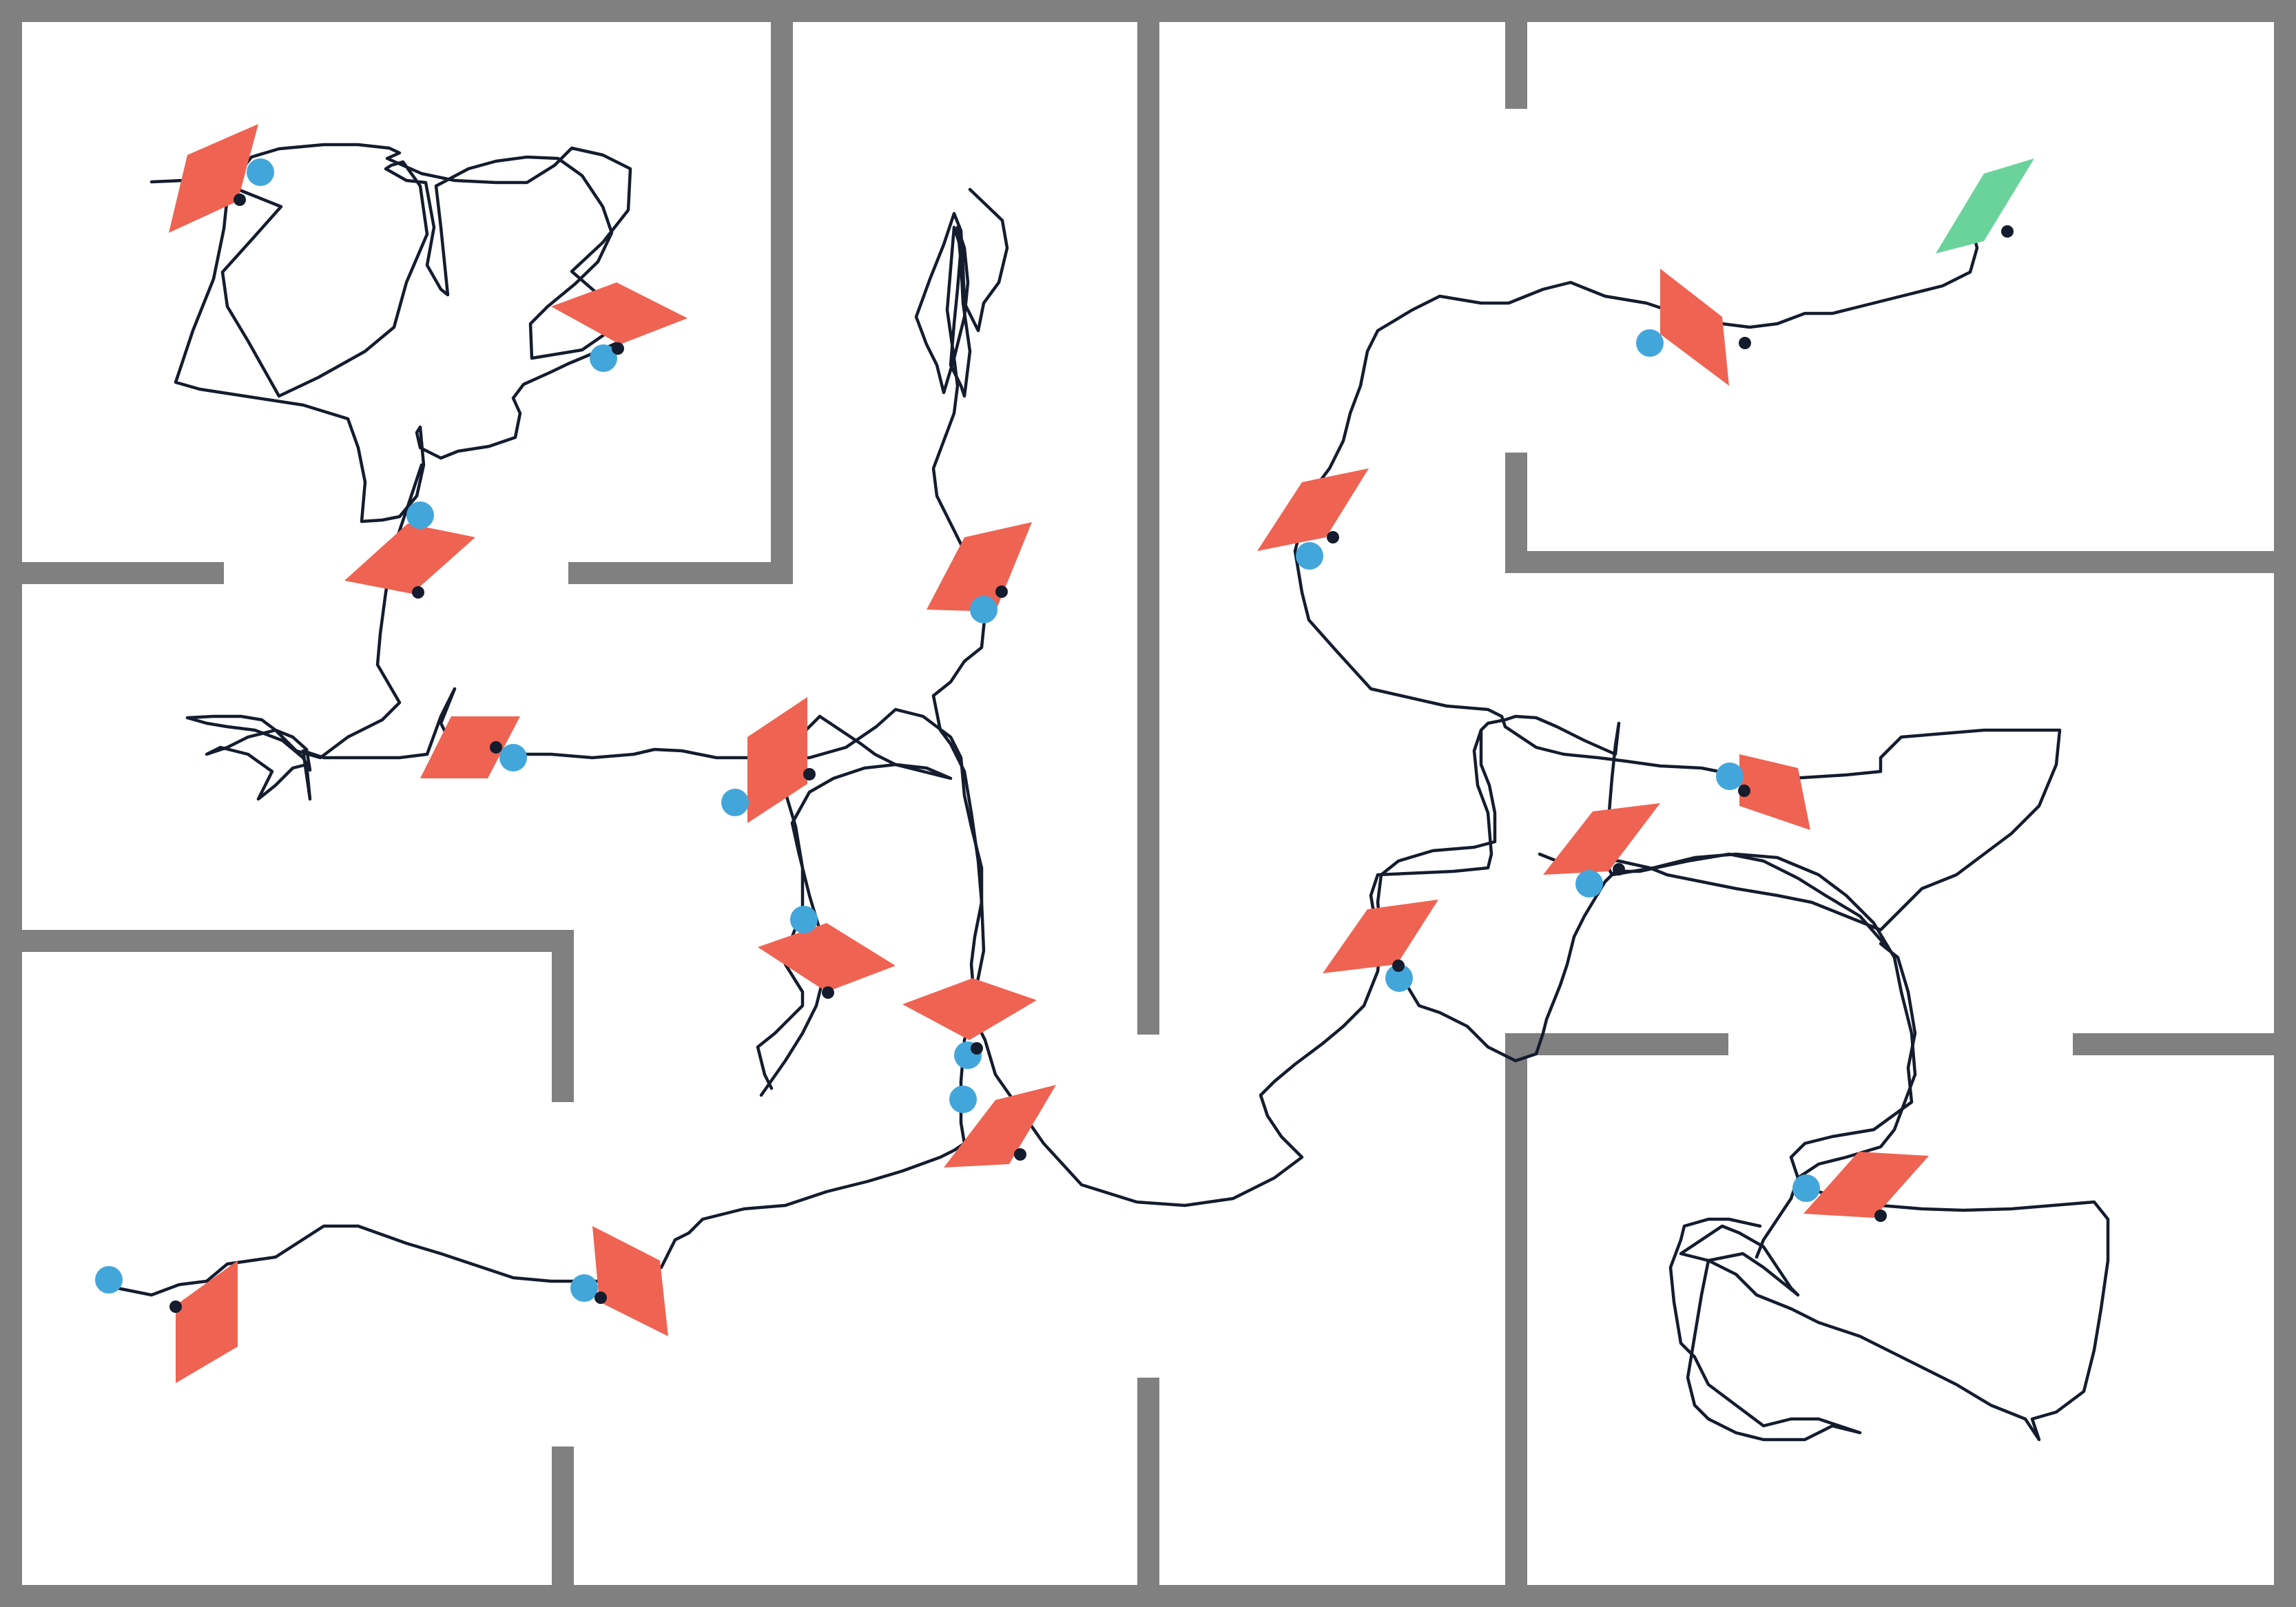  What do you see at coordinates (11, 804) in the screenshot?
I see `wall-left` at bounding box center [11, 804].